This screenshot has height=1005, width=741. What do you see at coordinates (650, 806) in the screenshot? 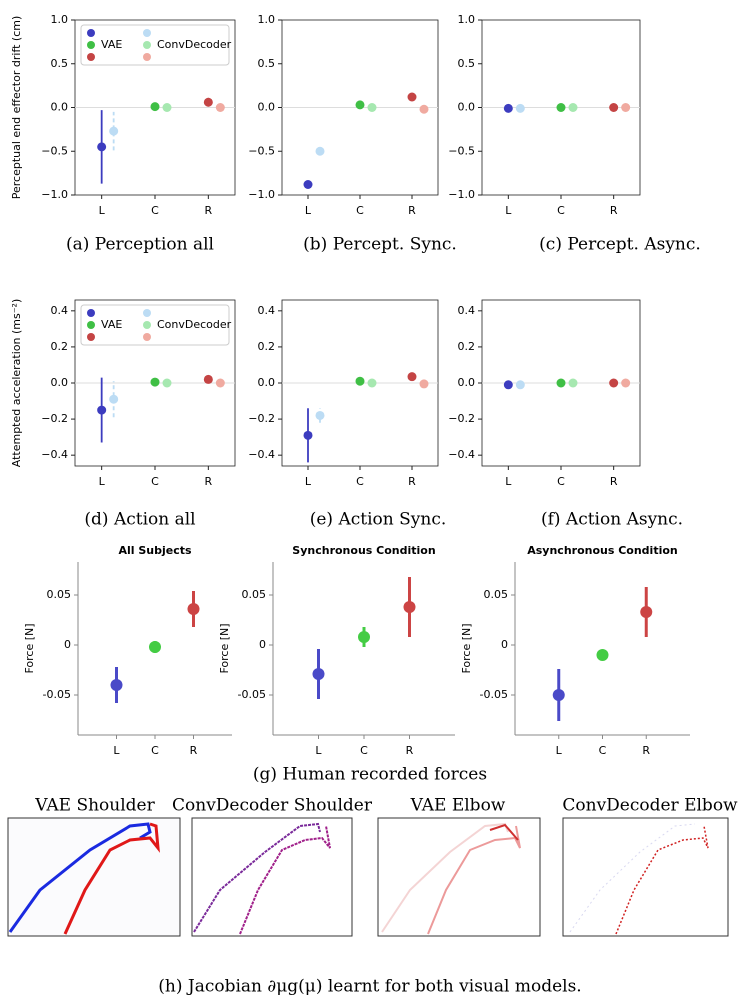
I see `image-title: ConvDecoder Elbow` at bounding box center [650, 806].